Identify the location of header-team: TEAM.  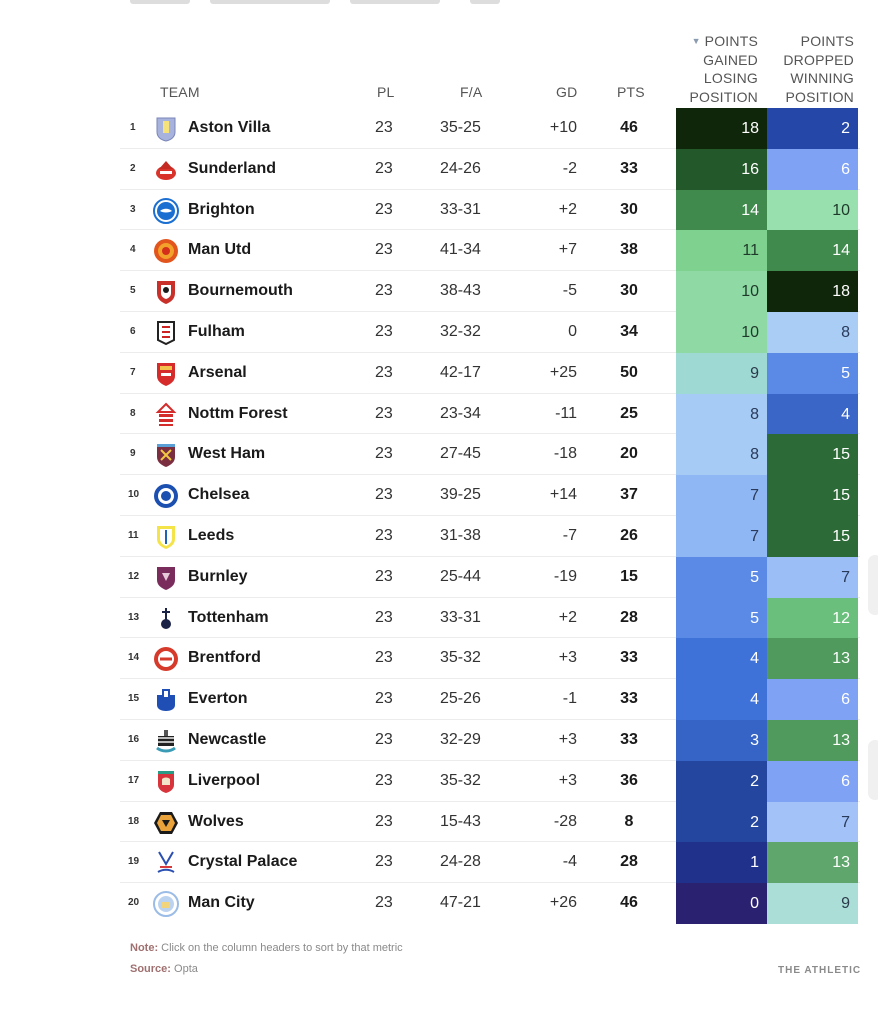
(180, 92).